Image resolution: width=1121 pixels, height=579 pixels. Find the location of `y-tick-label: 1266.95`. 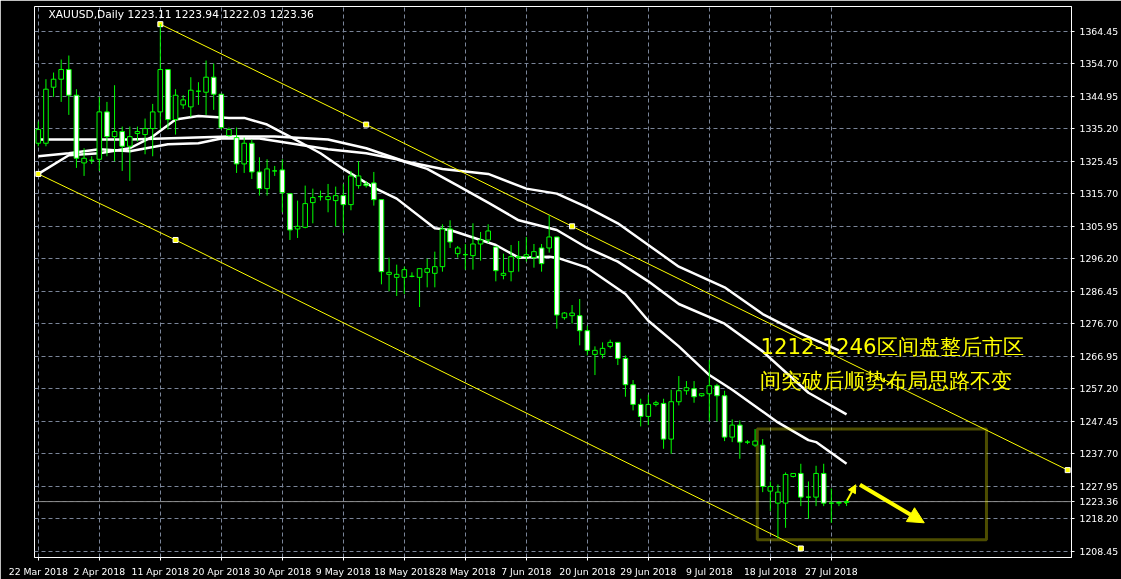

y-tick-label: 1266.95 is located at coordinates (1099, 356).